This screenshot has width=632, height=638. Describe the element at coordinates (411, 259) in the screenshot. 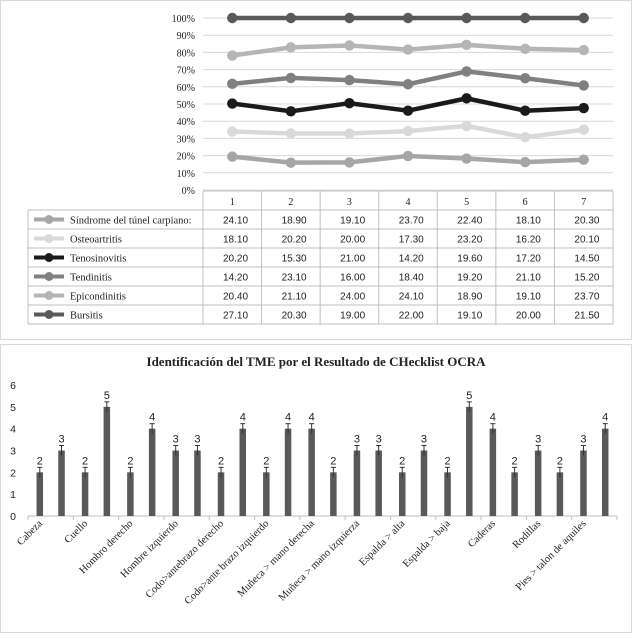

I see `table-cell-value: 14.20` at that location.